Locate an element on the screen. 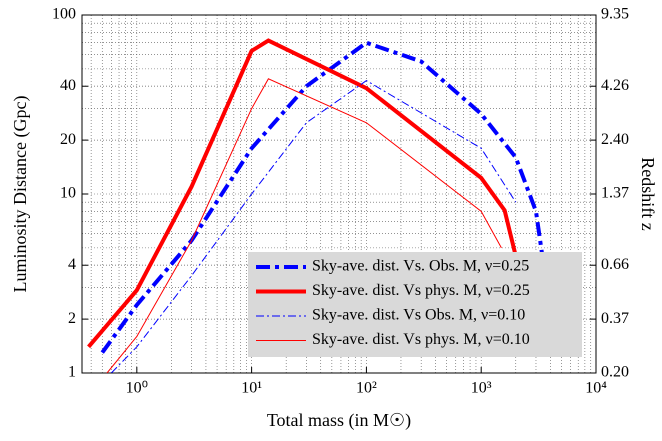 This screenshot has height=441, width=662. legend-label: Sky-ave. dist. Vs Obs. M, ν=0.10 is located at coordinates (418, 315).